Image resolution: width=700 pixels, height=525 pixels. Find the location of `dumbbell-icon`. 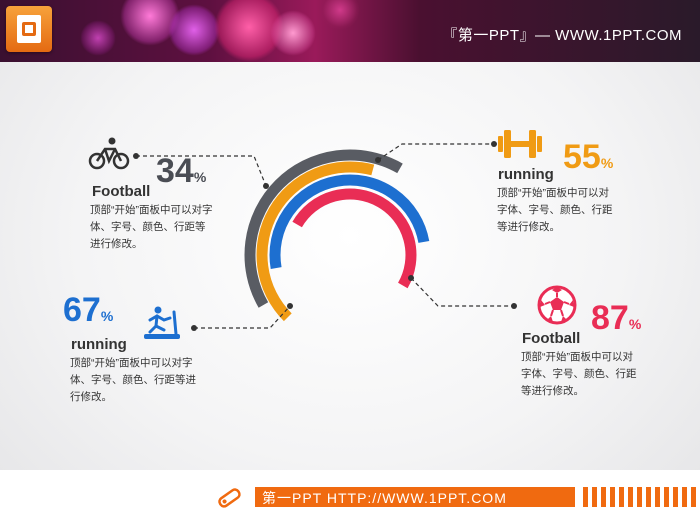

dumbbell-icon is located at coordinates (520, 144).